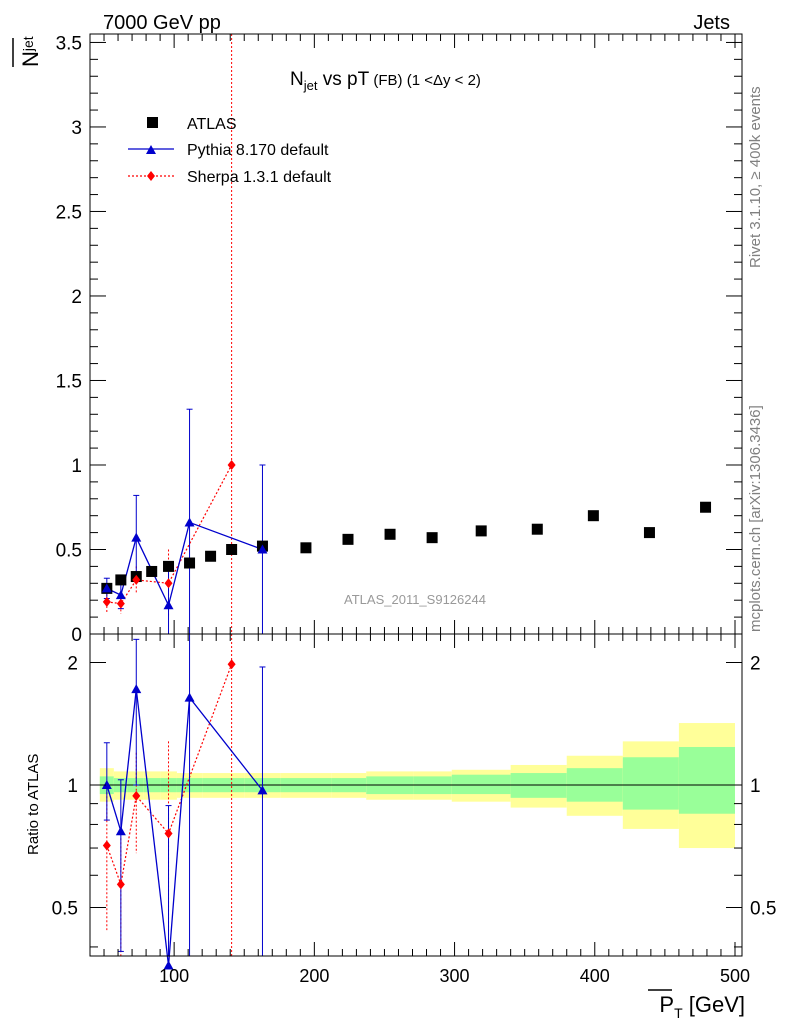  I want to click on rivet-info-text: Rivet 3.1.10, ≥ 400k events, so click(755, 177).